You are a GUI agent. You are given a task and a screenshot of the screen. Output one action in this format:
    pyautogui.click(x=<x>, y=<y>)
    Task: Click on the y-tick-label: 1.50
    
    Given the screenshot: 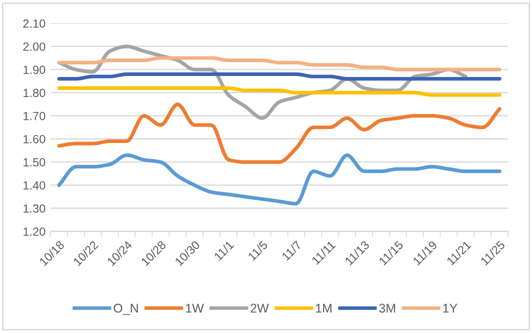 What is the action you would take?
    pyautogui.click(x=35, y=162)
    